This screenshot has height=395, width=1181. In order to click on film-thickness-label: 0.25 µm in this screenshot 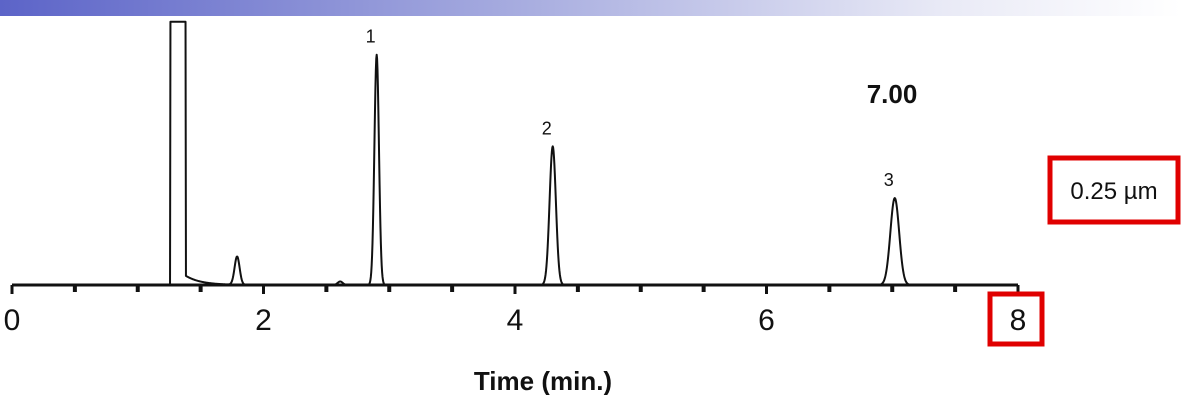, I will do `click(1113, 191)`.